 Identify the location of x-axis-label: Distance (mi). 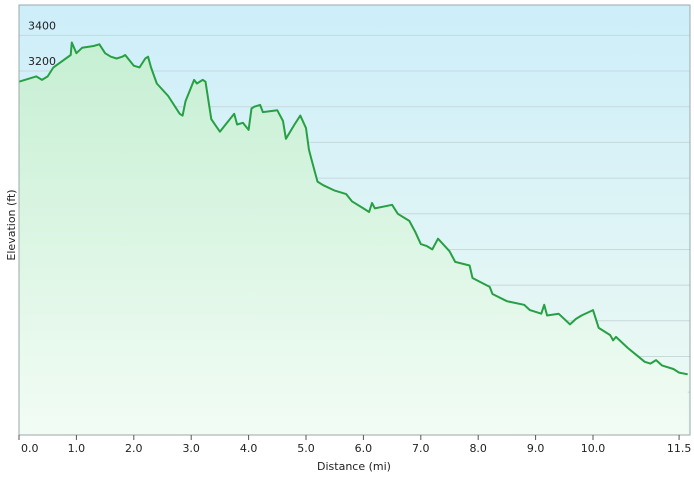
(354, 466).